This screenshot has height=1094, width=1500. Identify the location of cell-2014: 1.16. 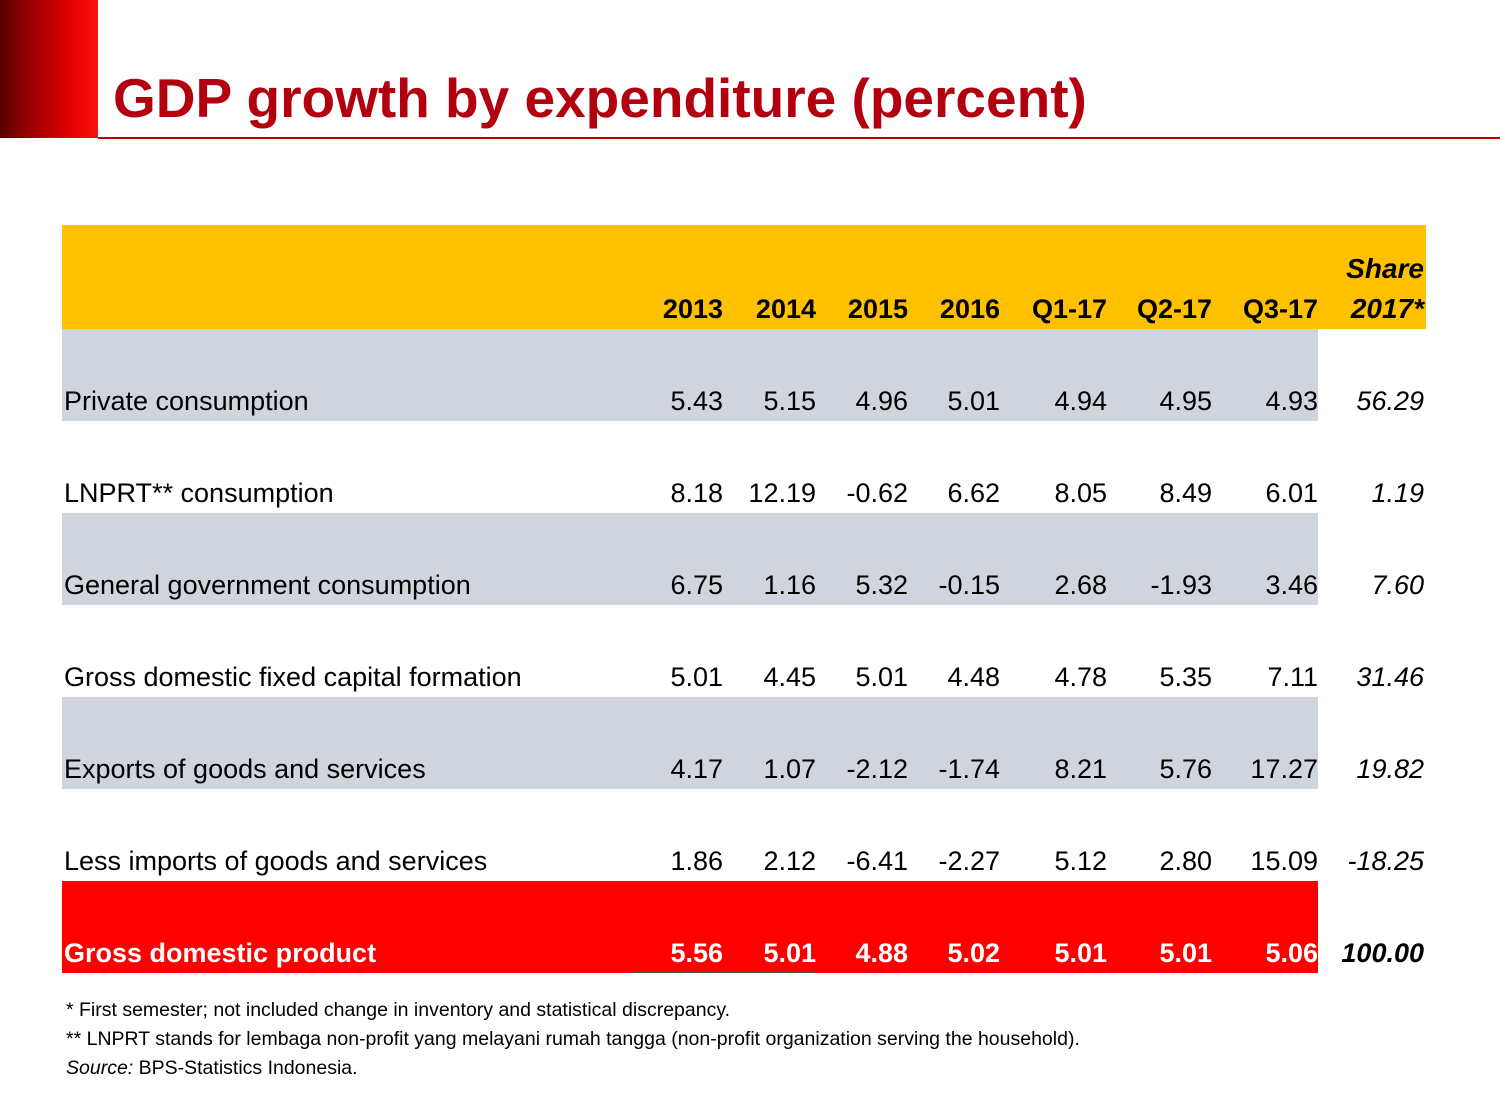
(789, 585).